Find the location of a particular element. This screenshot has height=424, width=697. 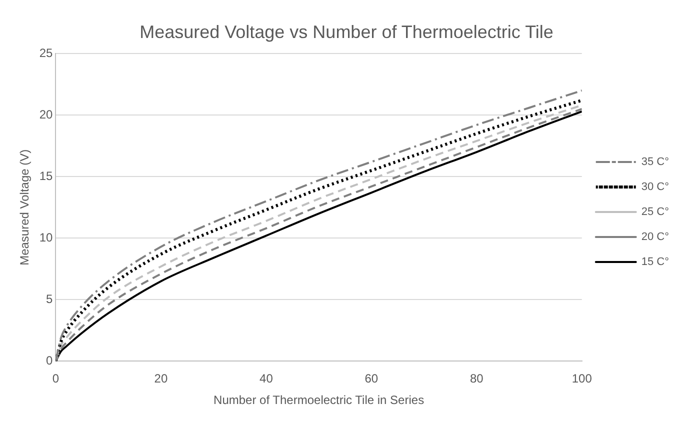

x-tick-label: 40 is located at coordinates (267, 379).